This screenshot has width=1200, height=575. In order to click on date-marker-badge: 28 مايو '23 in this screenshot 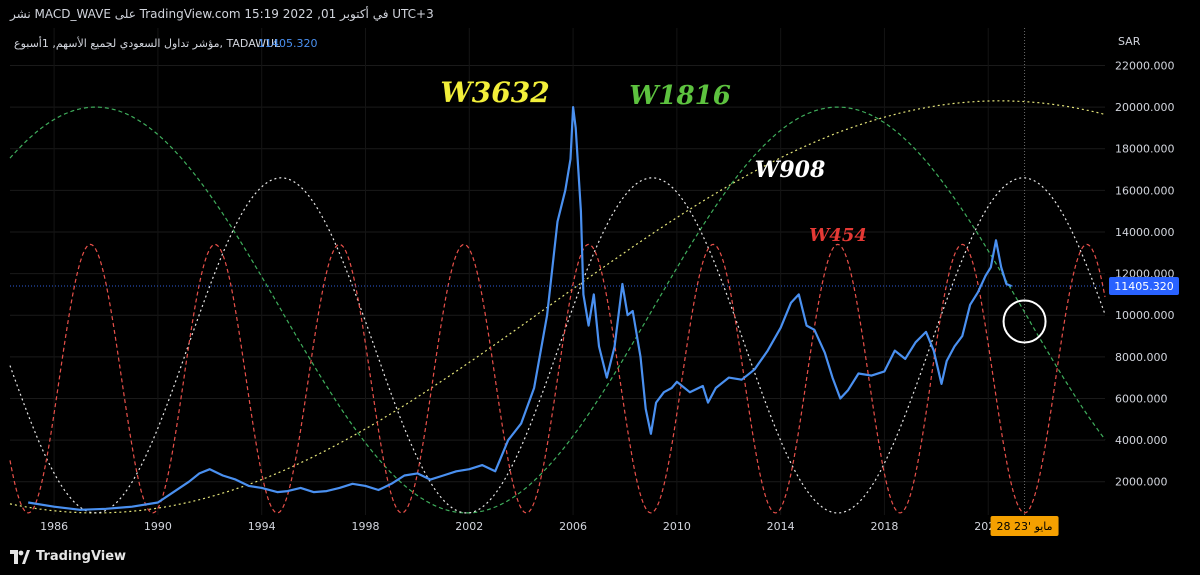, I will do `click(1024, 526)`.